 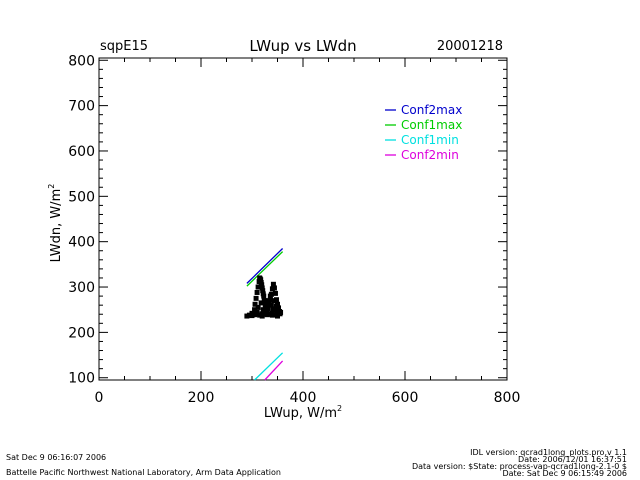 I want to click on scatter-points, so click(x=264, y=297).